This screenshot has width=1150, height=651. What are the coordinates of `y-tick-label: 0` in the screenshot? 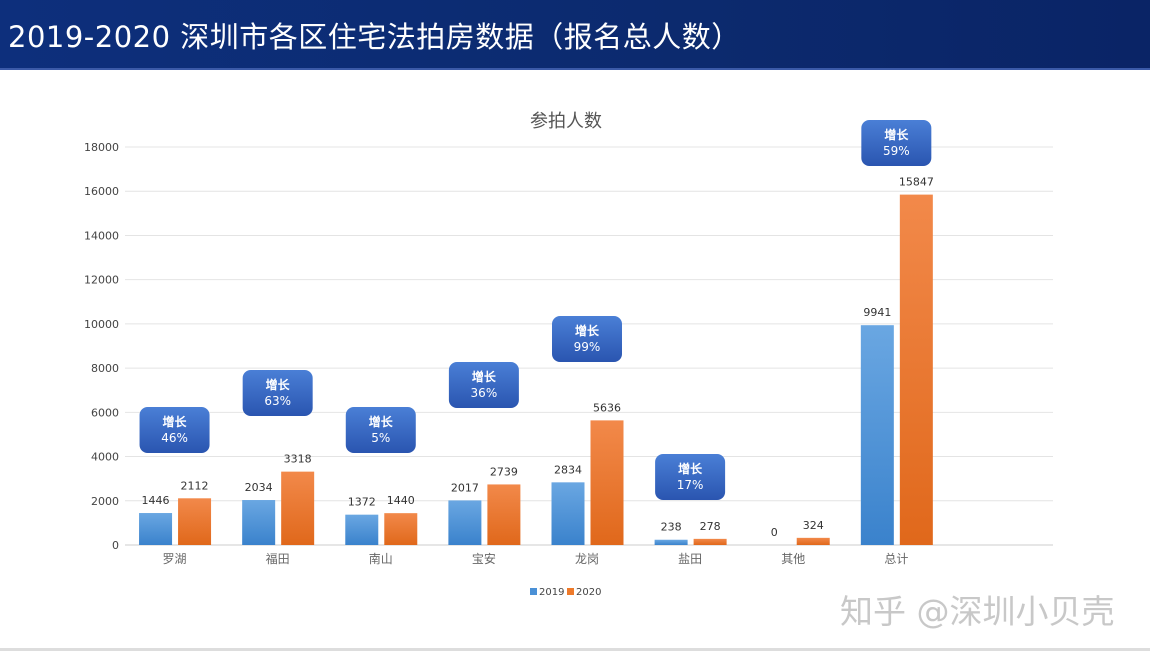 It's located at (115, 545).